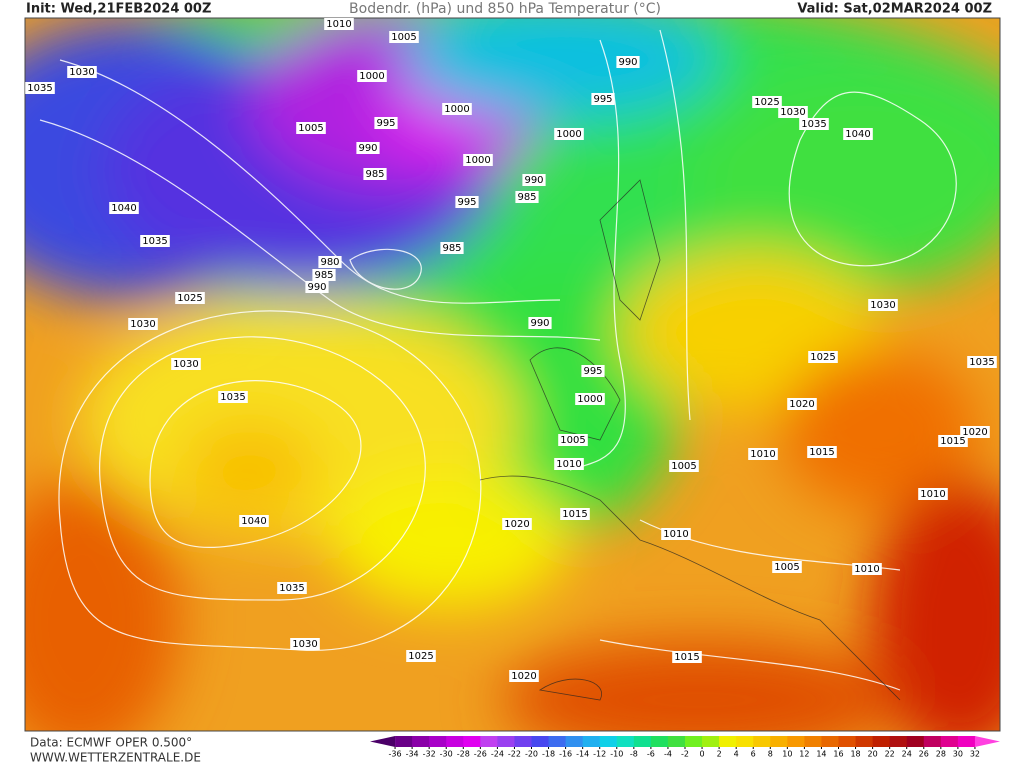  I want to click on colorbar-label: -2, so click(685, 754).